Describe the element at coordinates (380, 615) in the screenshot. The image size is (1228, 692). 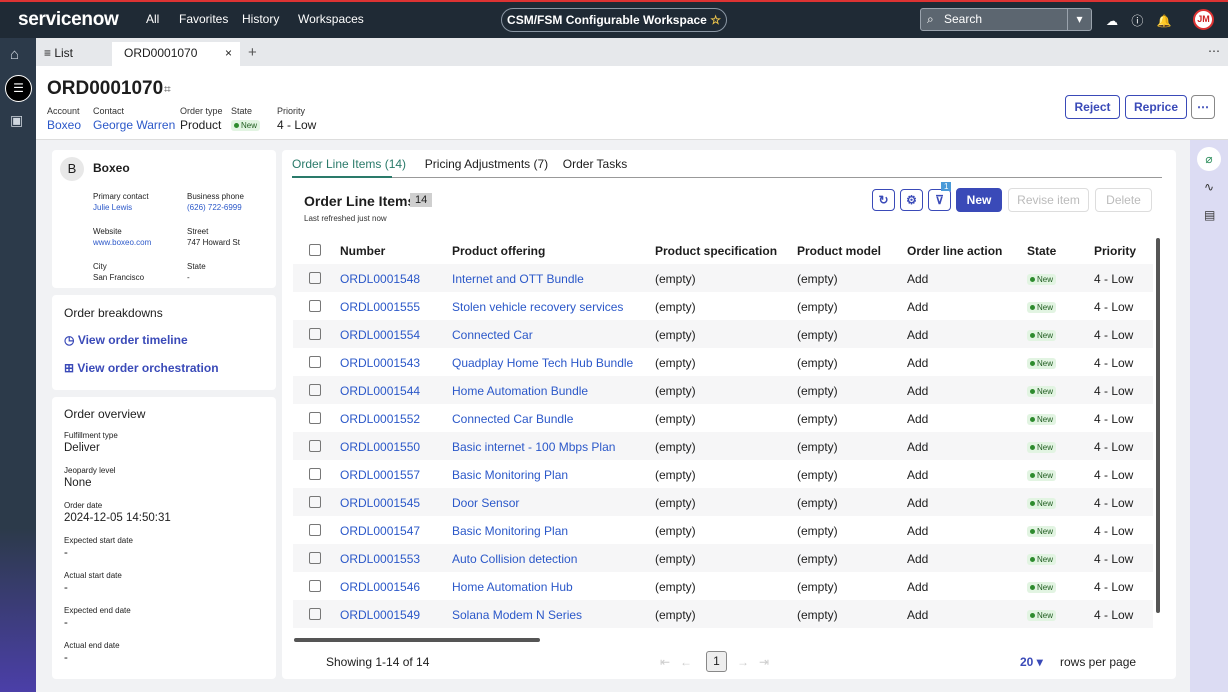
I see `cell: ORDL0001549` at that location.